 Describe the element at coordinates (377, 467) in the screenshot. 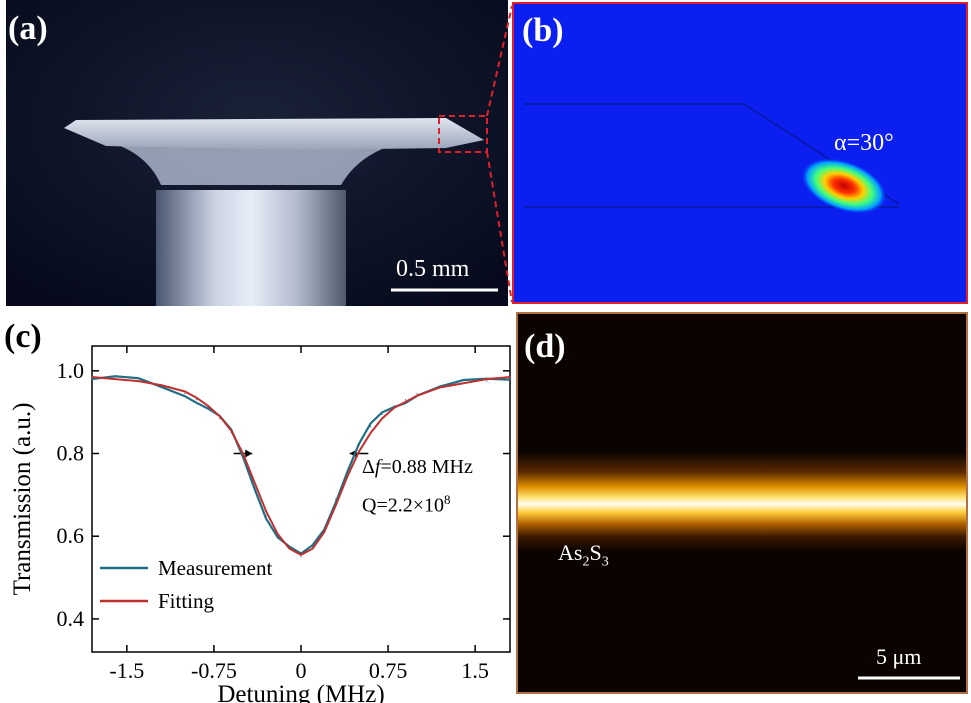

I see `linewidth-var: f` at that location.